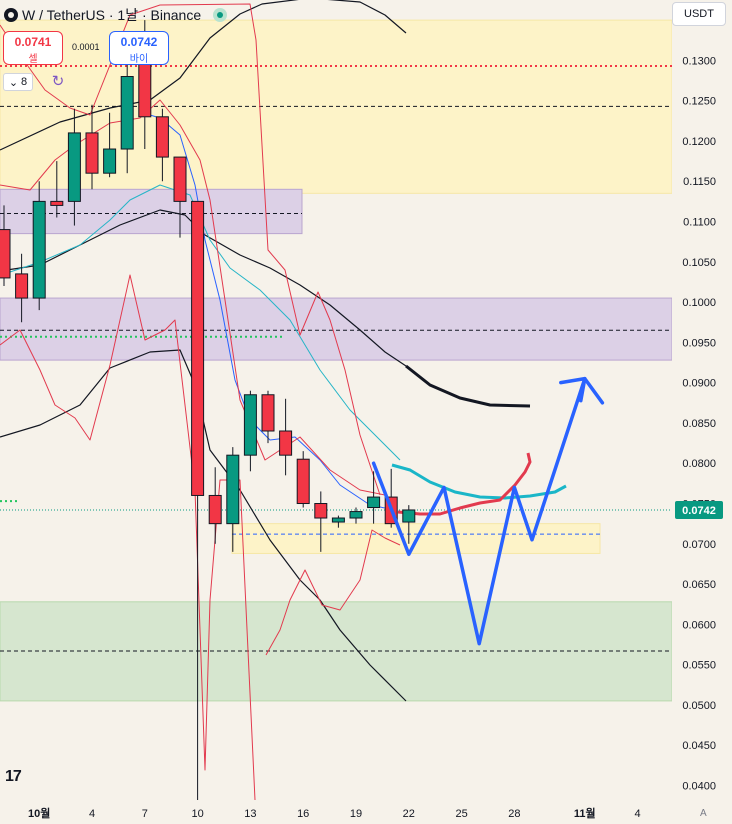 The image size is (732, 824). Describe the element at coordinates (585, 813) in the screenshot. I see `time-tick-label: 11월` at that location.